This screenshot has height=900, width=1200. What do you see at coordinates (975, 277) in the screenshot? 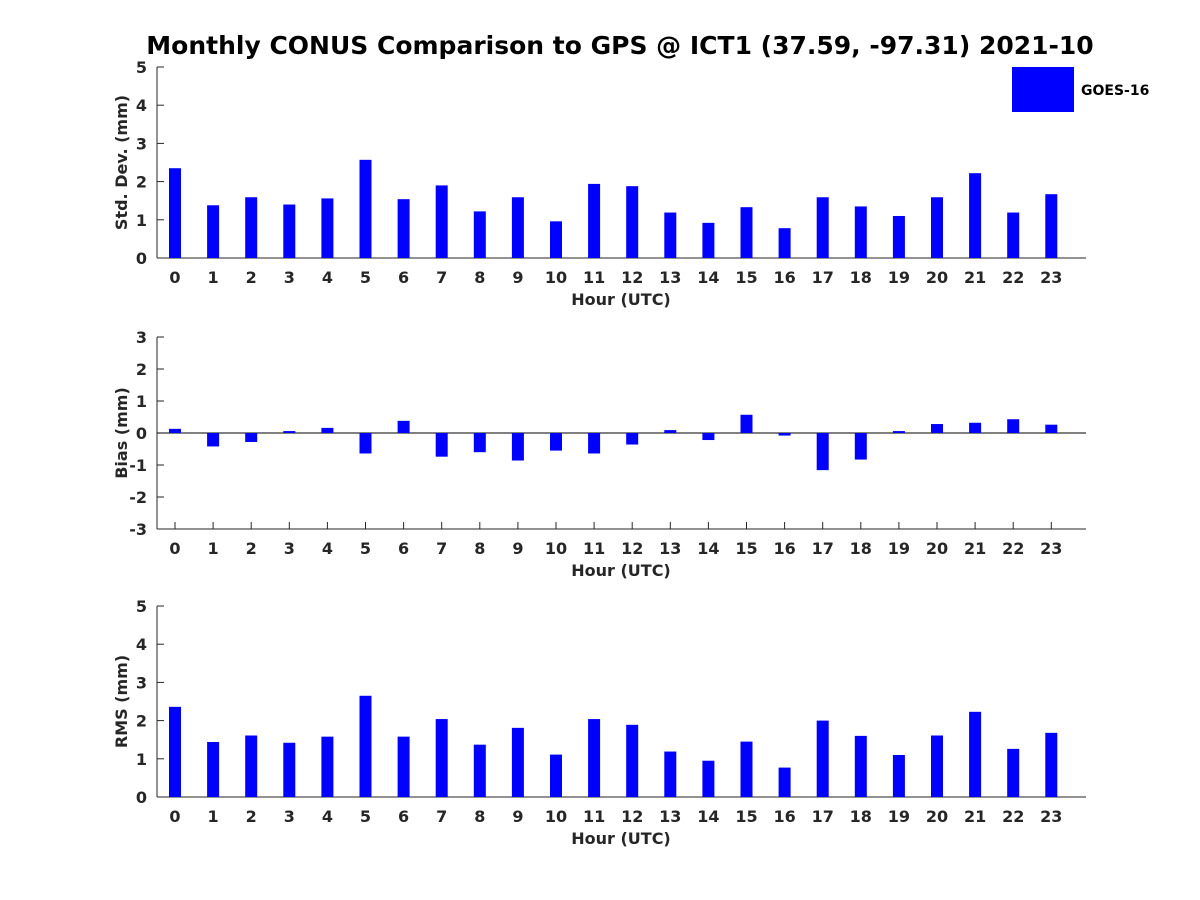
I see `std-dev-x-tick-label: 21` at bounding box center [975, 277].